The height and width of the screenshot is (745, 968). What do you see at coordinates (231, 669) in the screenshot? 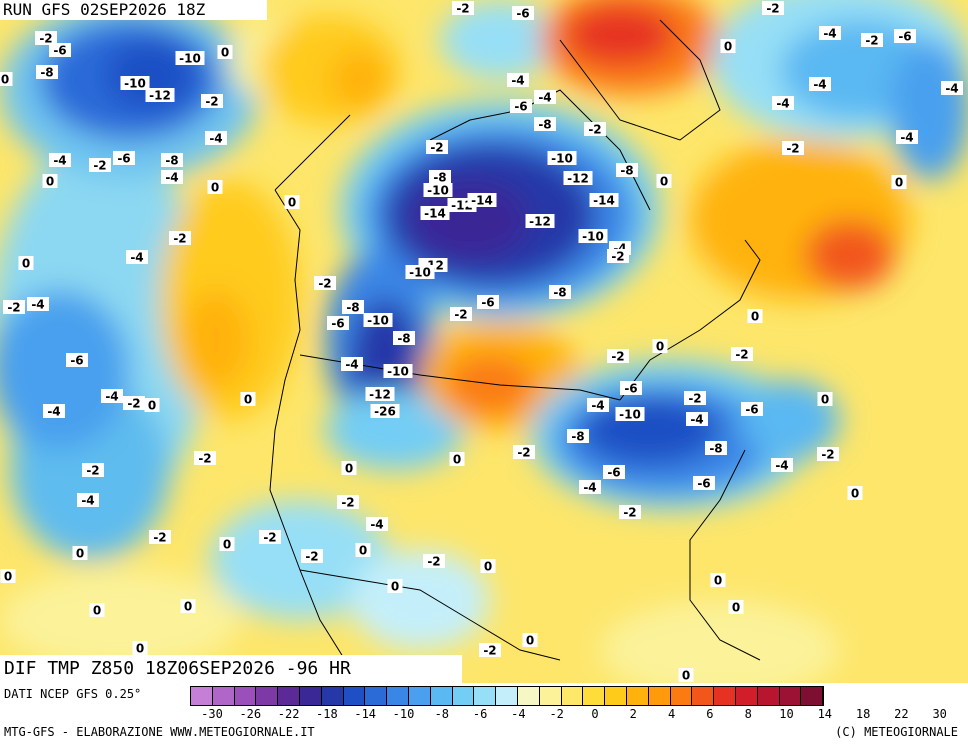
I see `field-title: DIF TMP Z850 18Z06SEP2026 -96 HR` at bounding box center [231, 669].